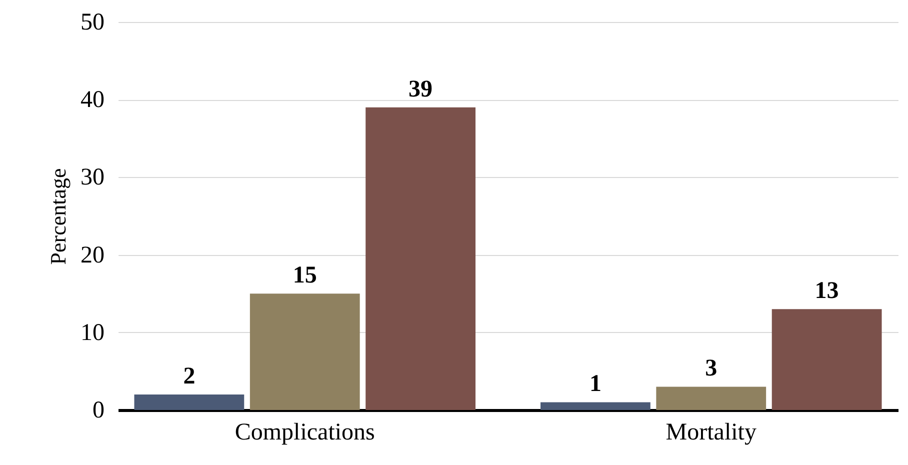 The height and width of the screenshot is (465, 908). What do you see at coordinates (304, 275) in the screenshot?
I see `data-label: 15` at bounding box center [304, 275].